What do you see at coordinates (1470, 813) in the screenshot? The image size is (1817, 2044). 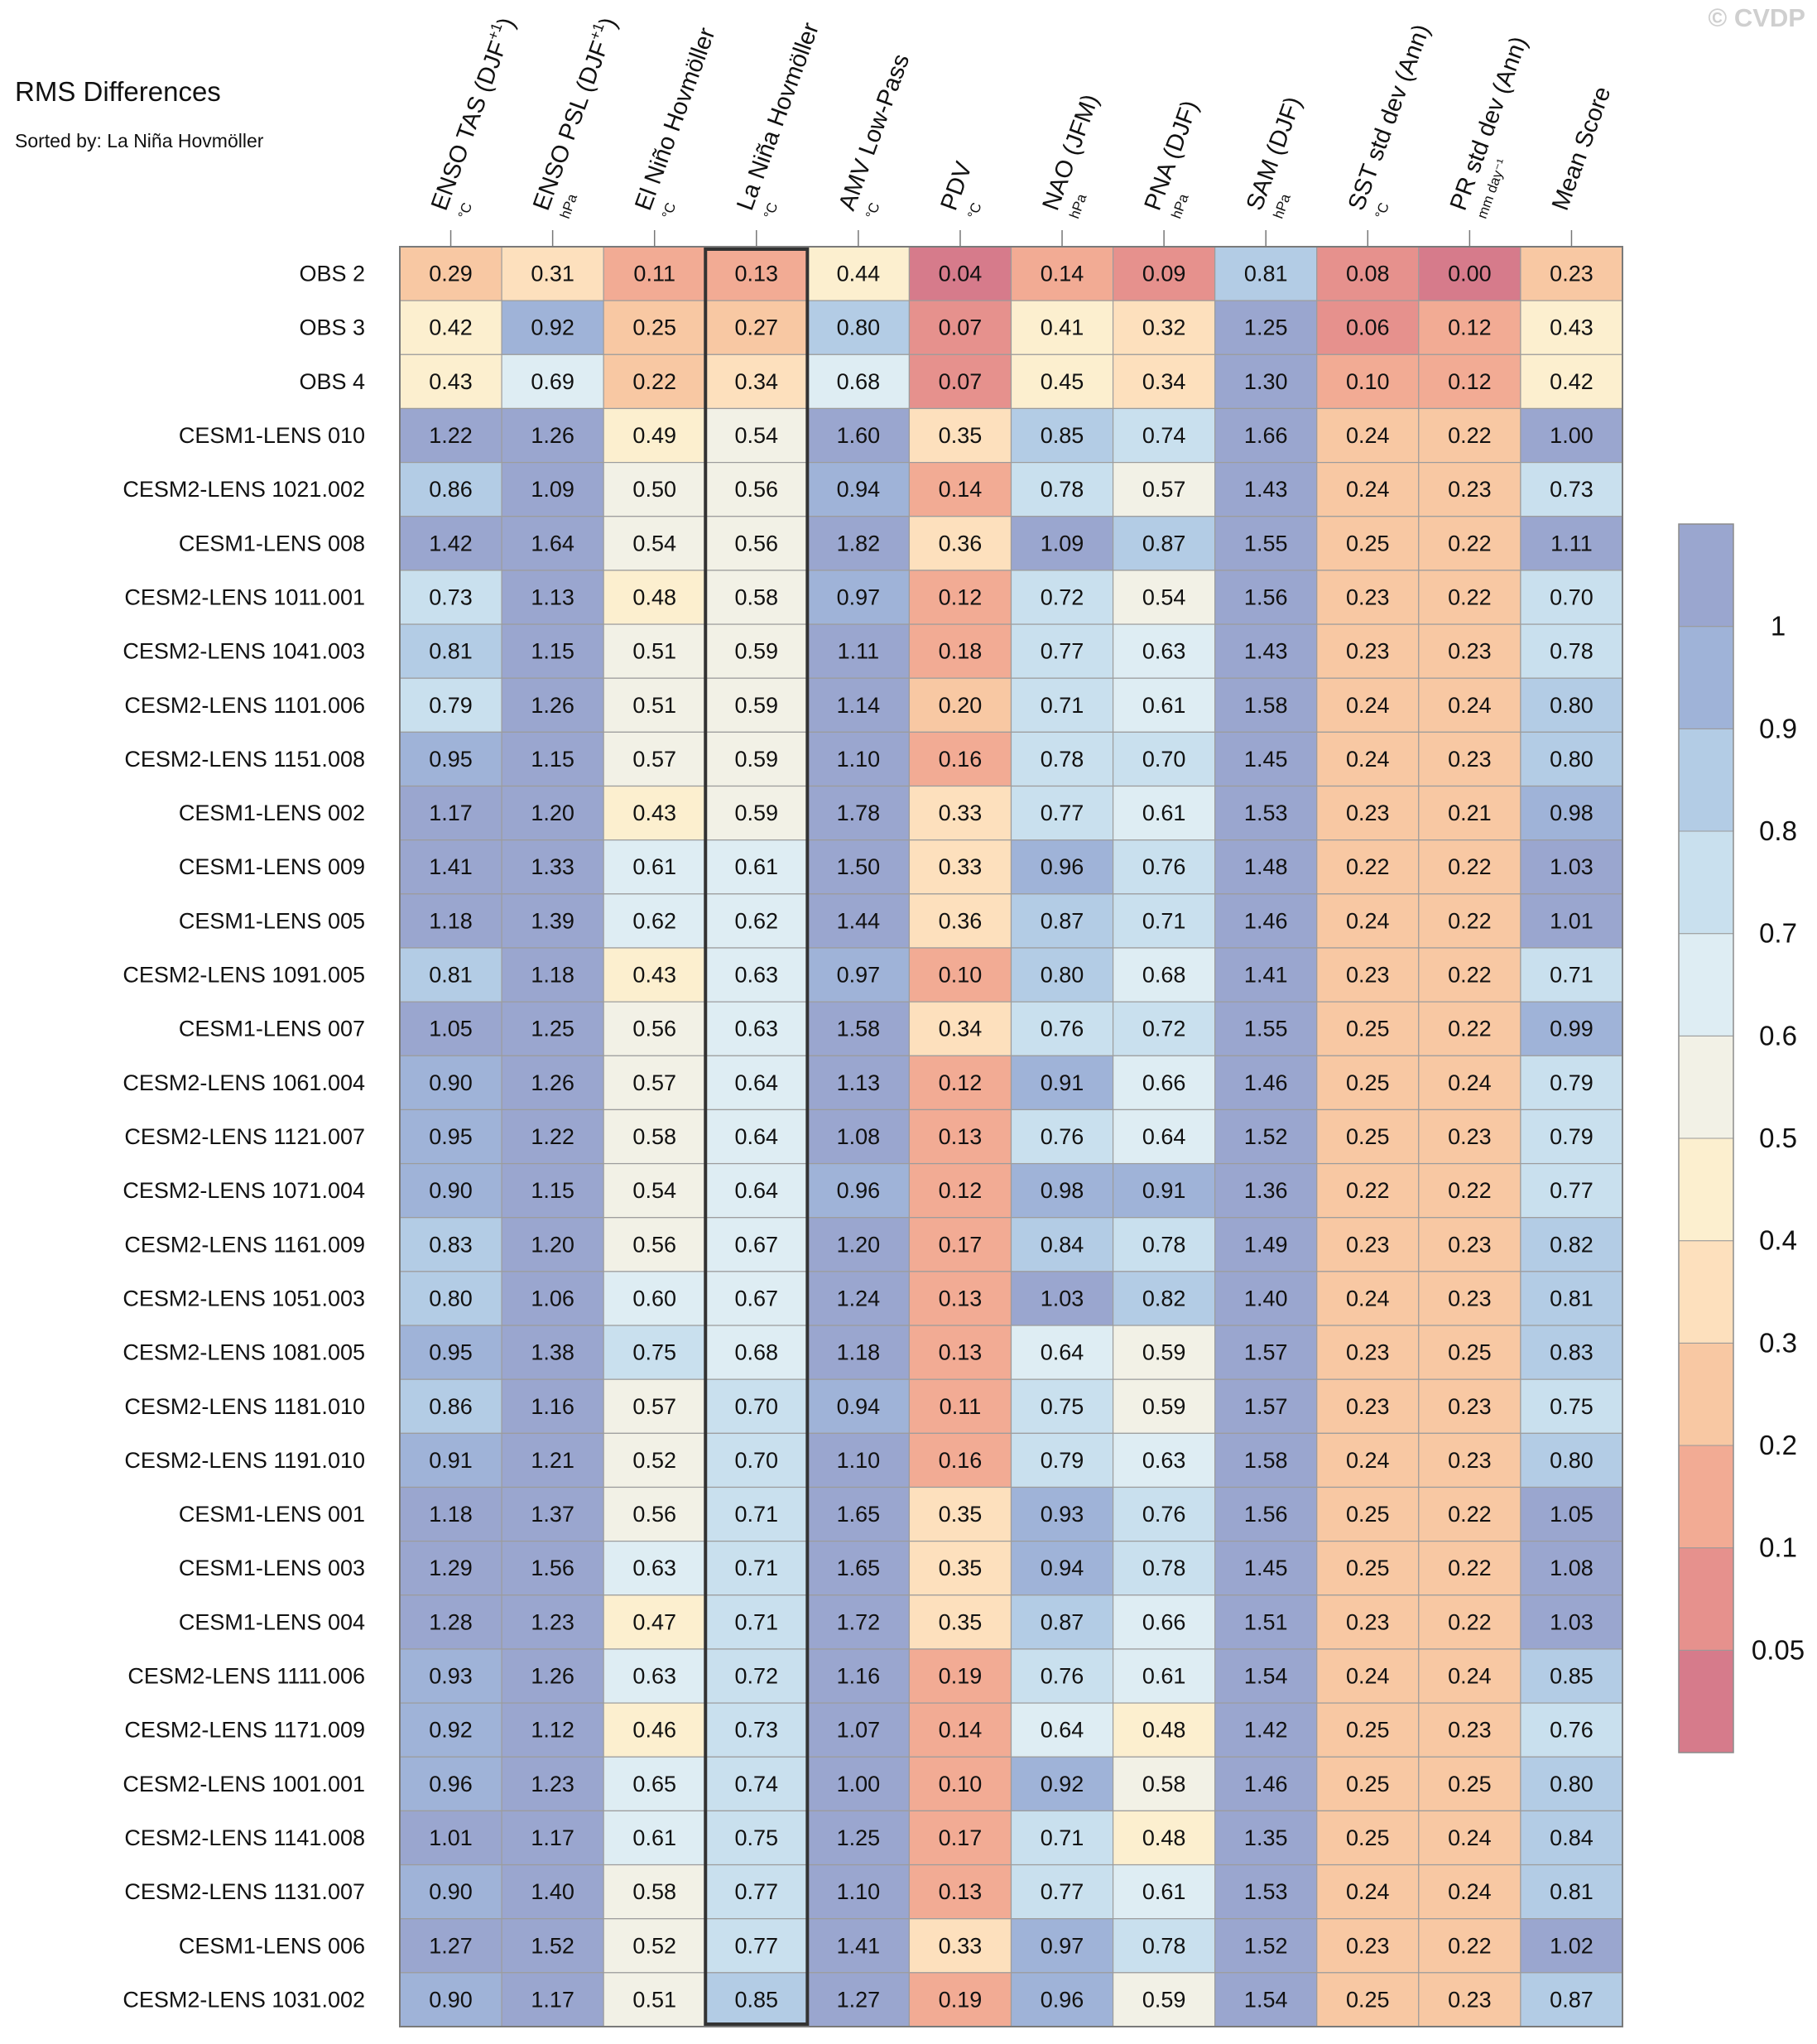 I see `cell-value: 0.21` at bounding box center [1470, 813].